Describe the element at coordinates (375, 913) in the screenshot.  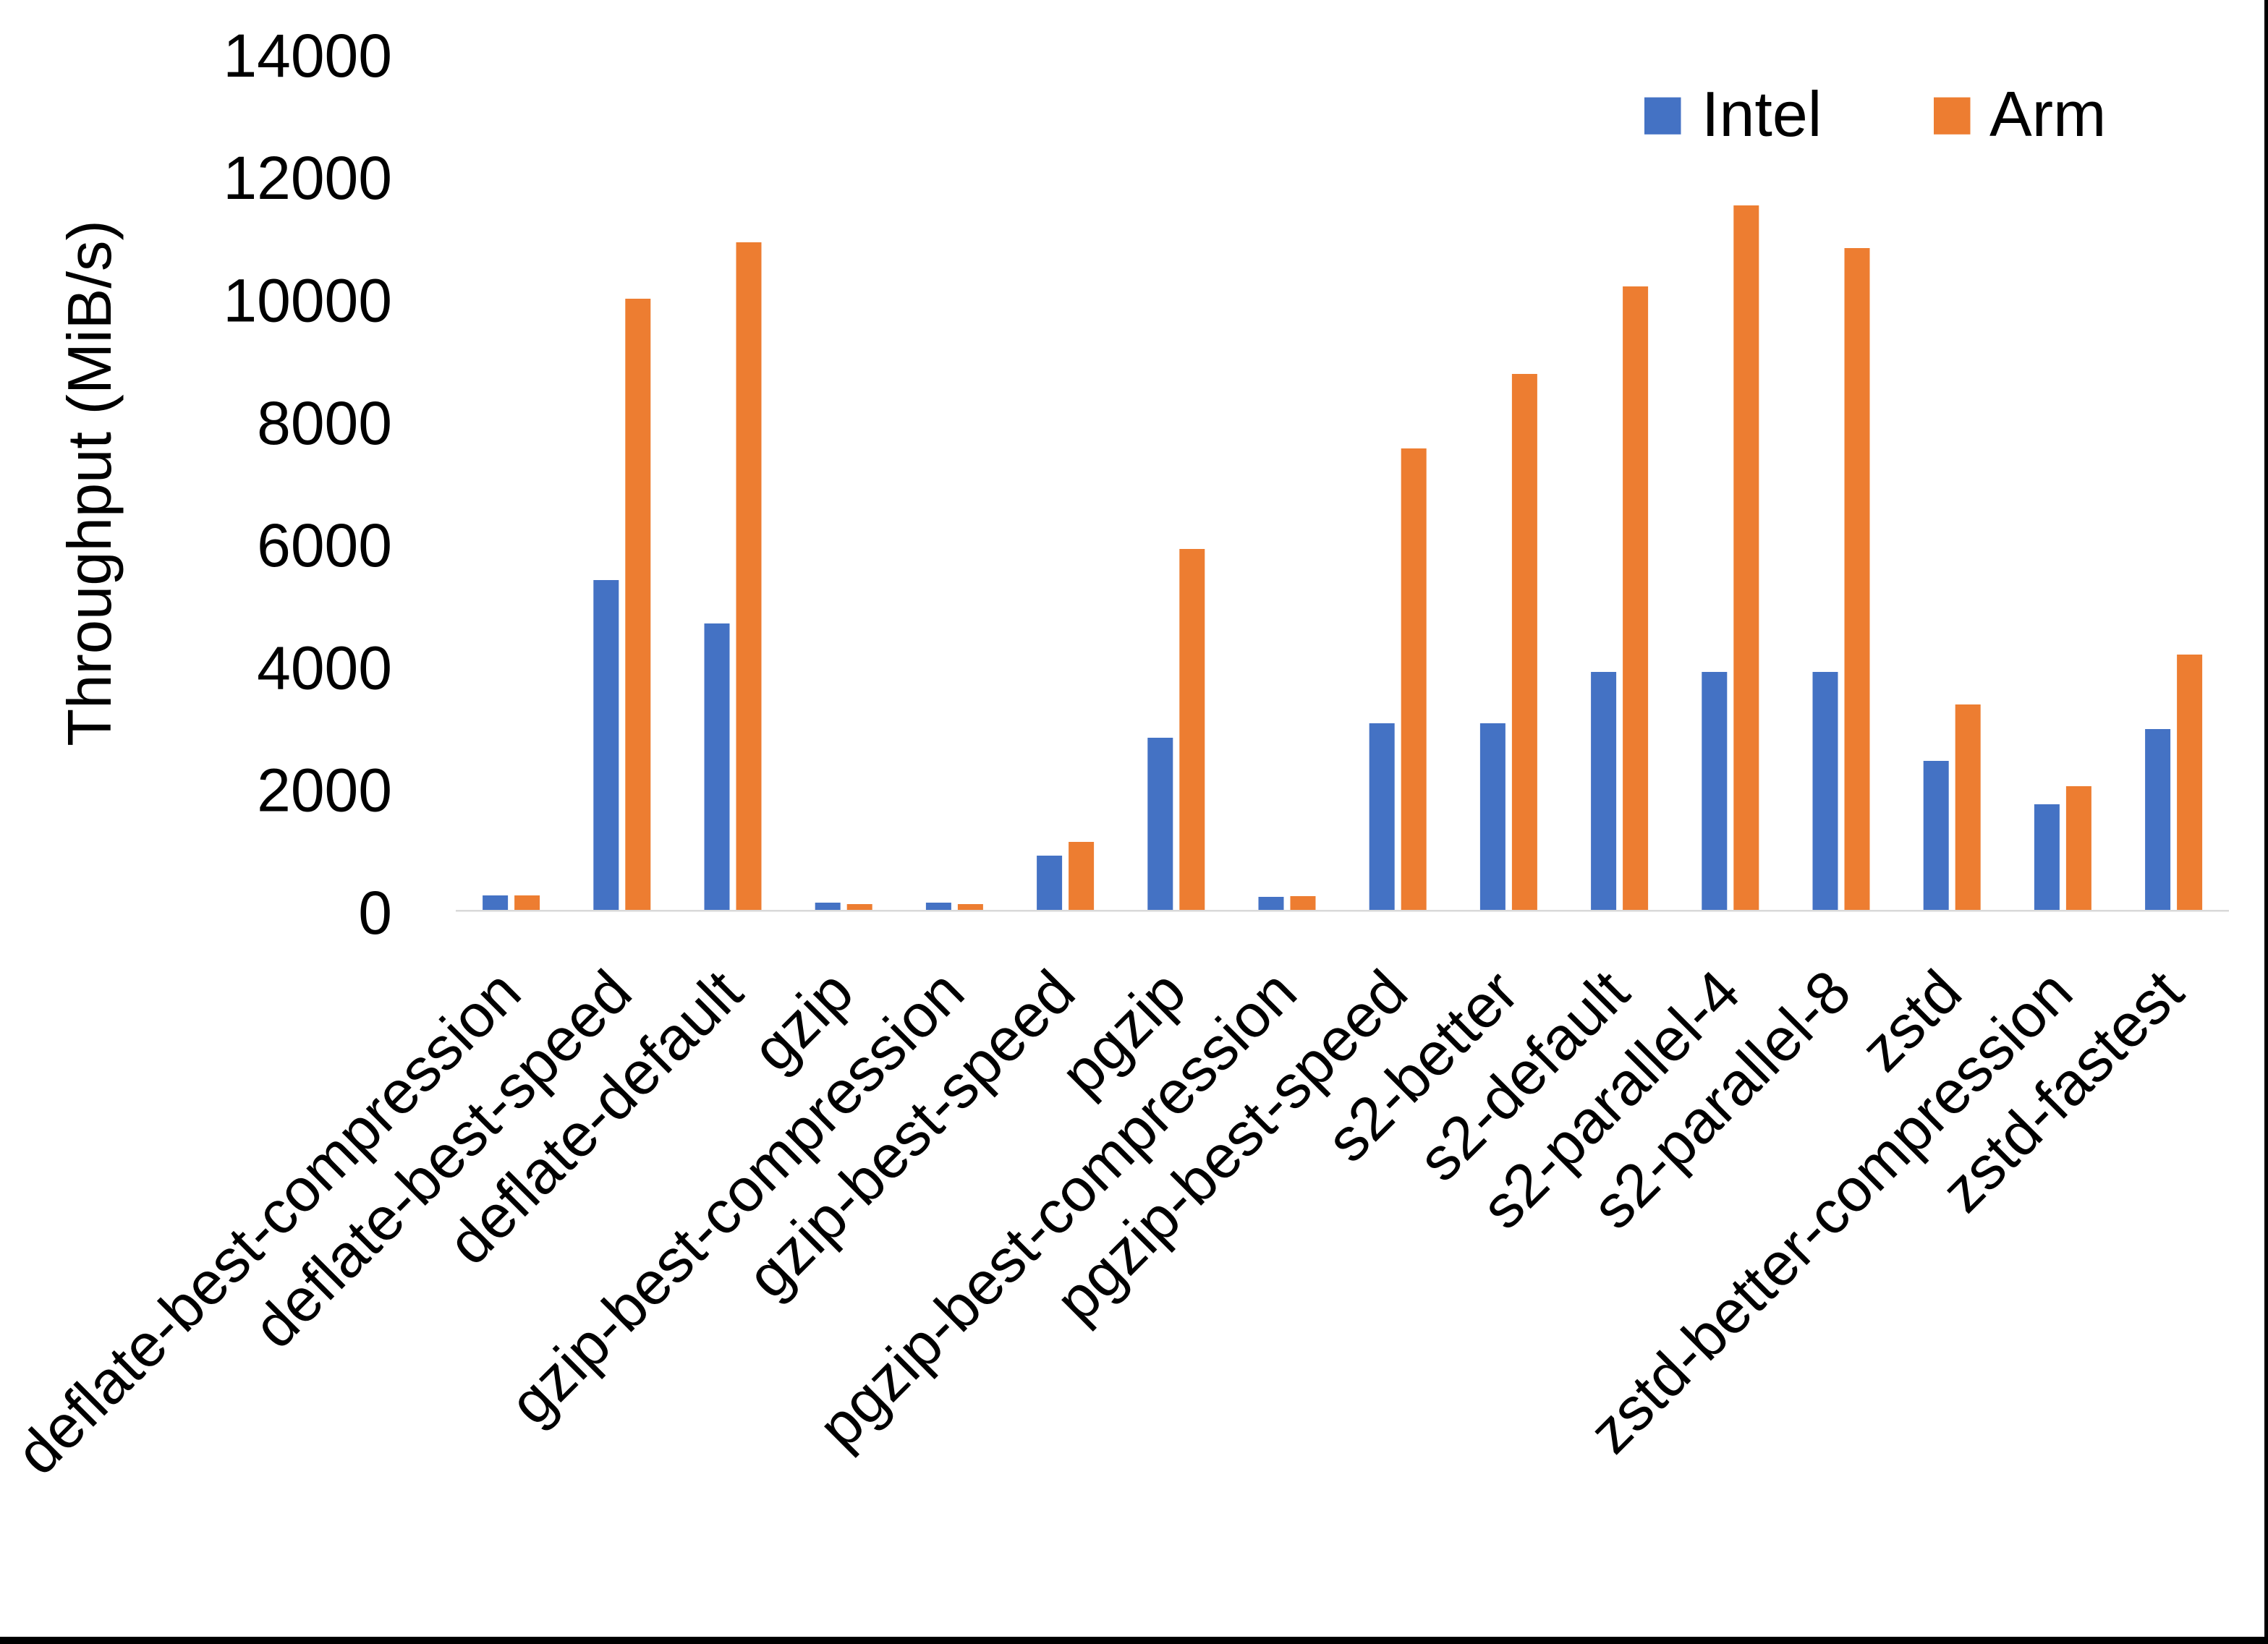
I see `svg-text: 0` at that location.